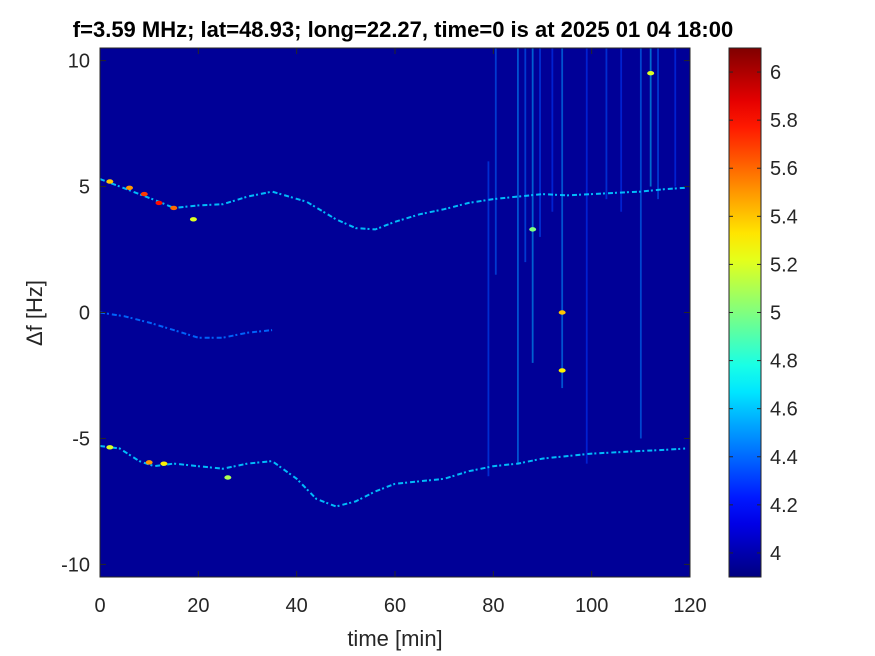 The width and height of the screenshot is (875, 656). Describe the element at coordinates (81, 439) in the screenshot. I see `y-tick-label: -5` at that location.